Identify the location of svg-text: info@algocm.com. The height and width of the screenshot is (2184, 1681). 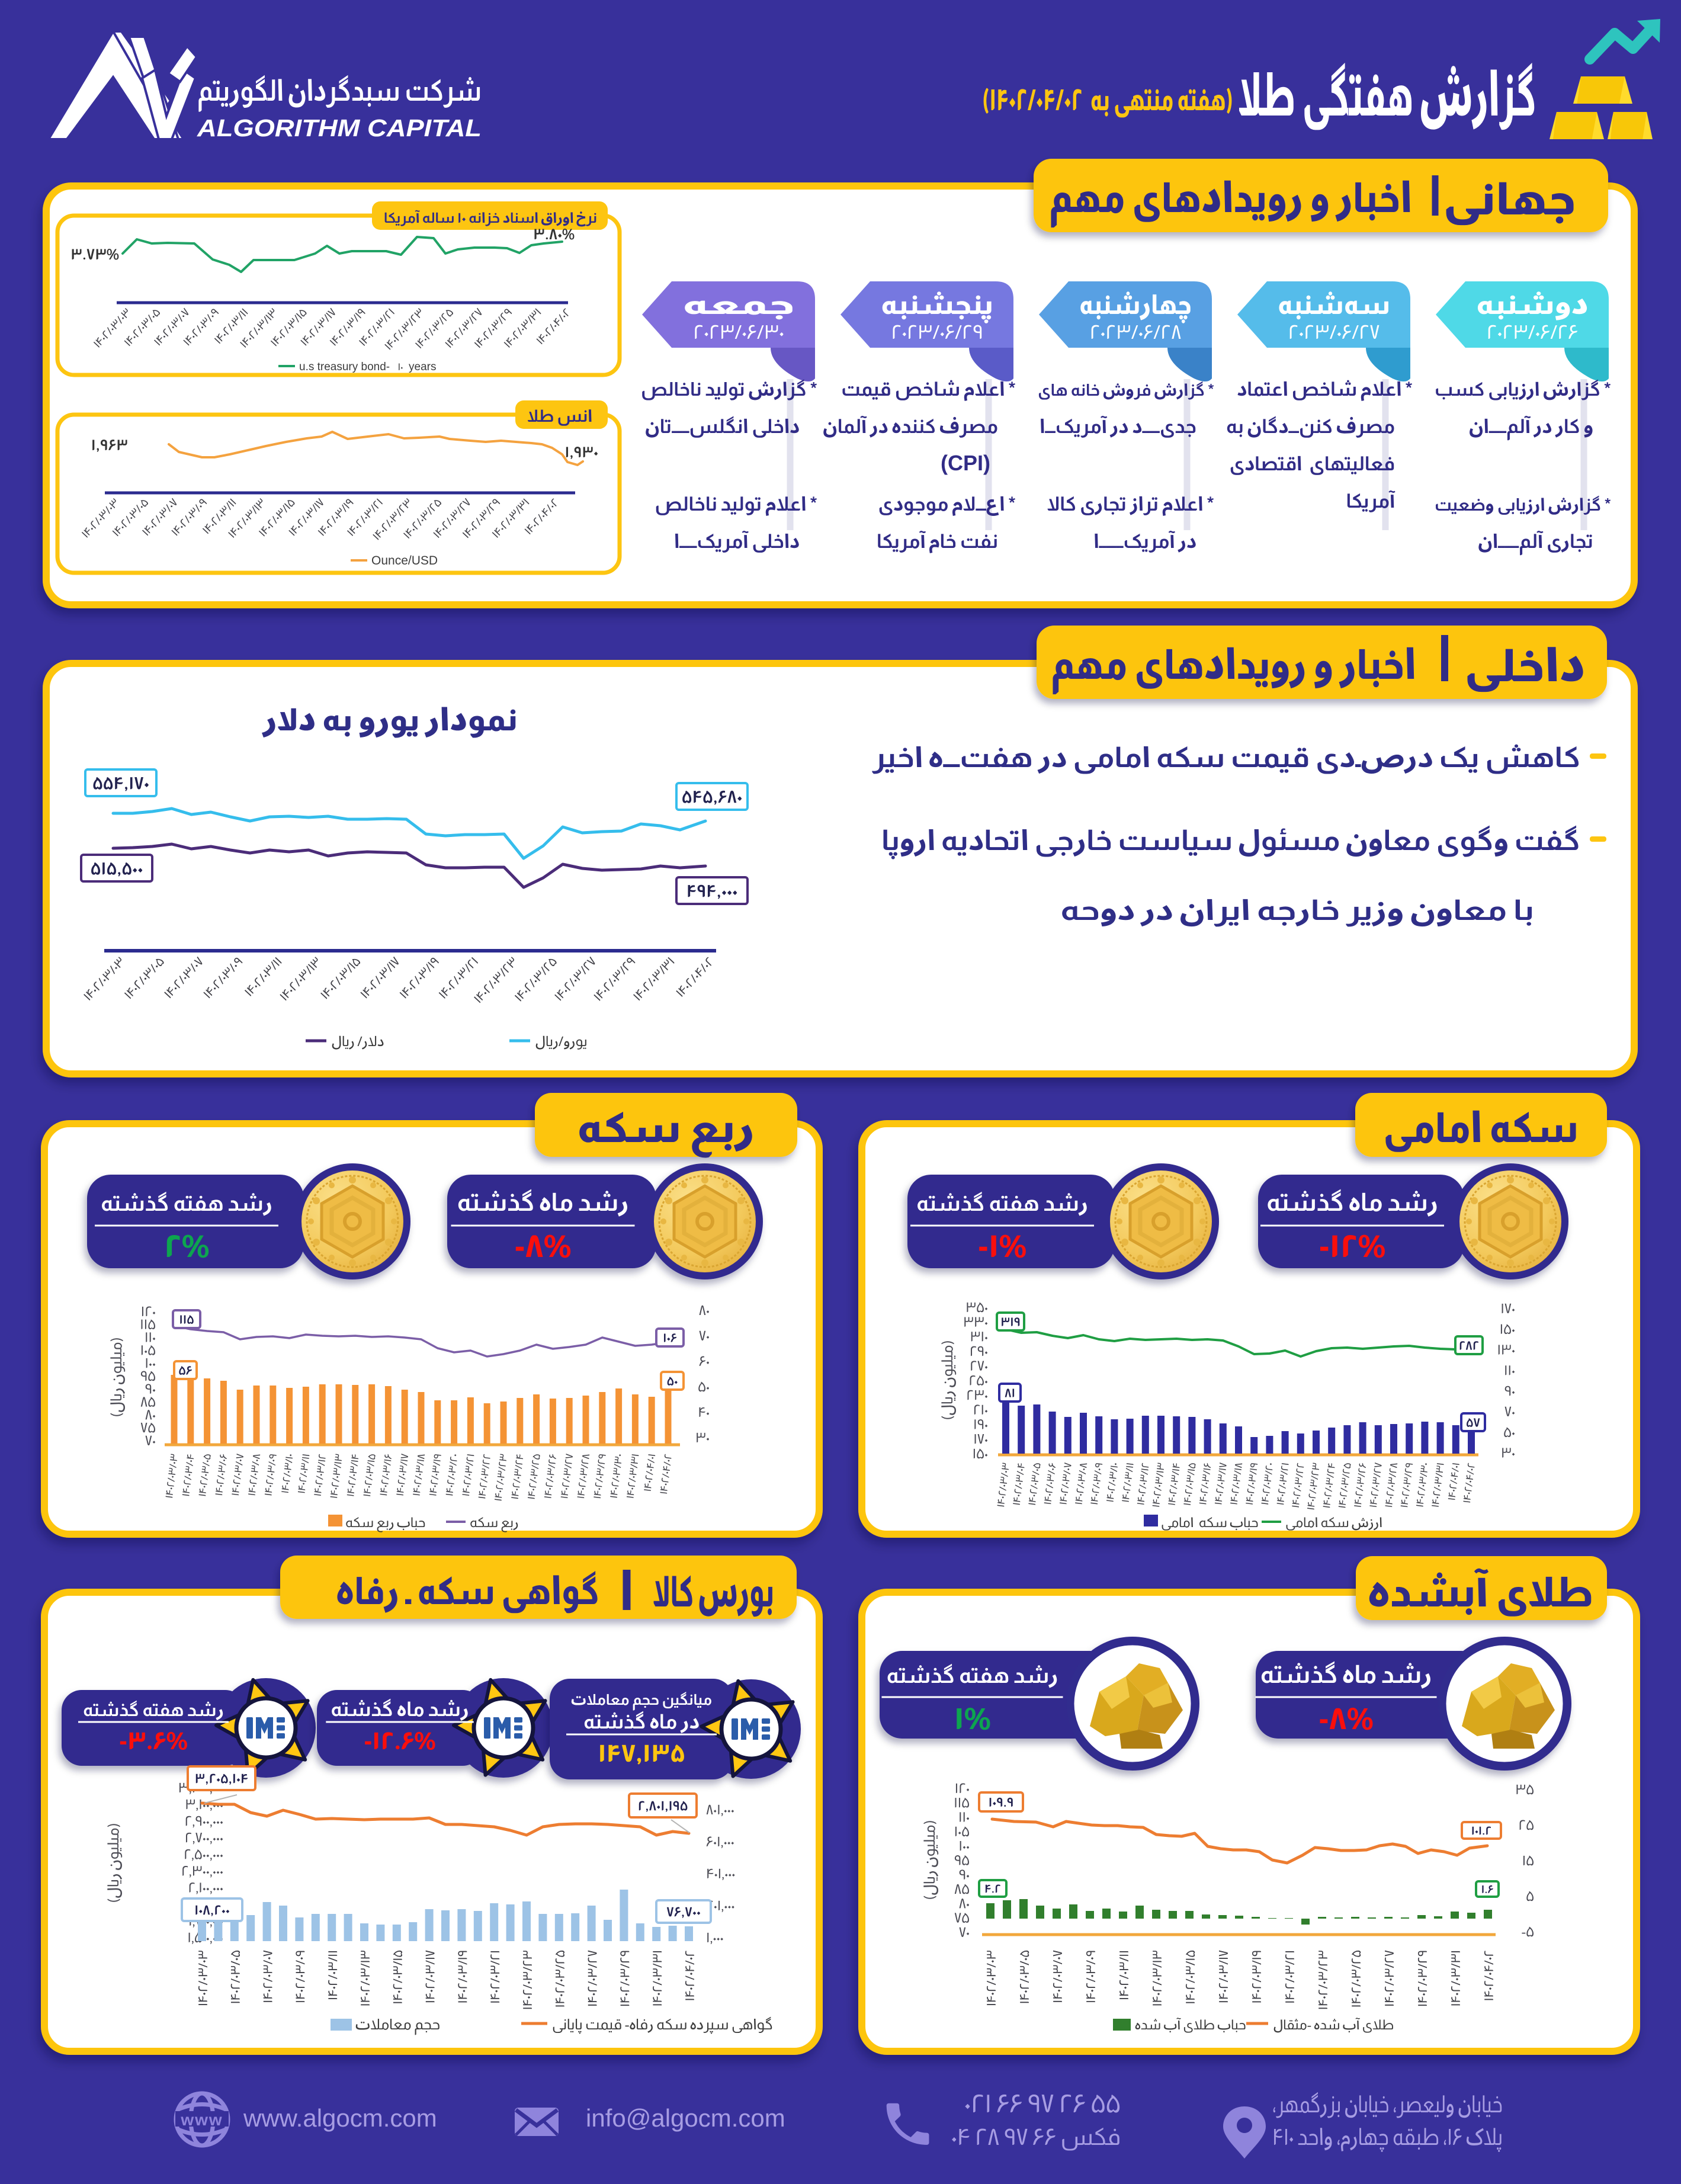
(685, 2118).